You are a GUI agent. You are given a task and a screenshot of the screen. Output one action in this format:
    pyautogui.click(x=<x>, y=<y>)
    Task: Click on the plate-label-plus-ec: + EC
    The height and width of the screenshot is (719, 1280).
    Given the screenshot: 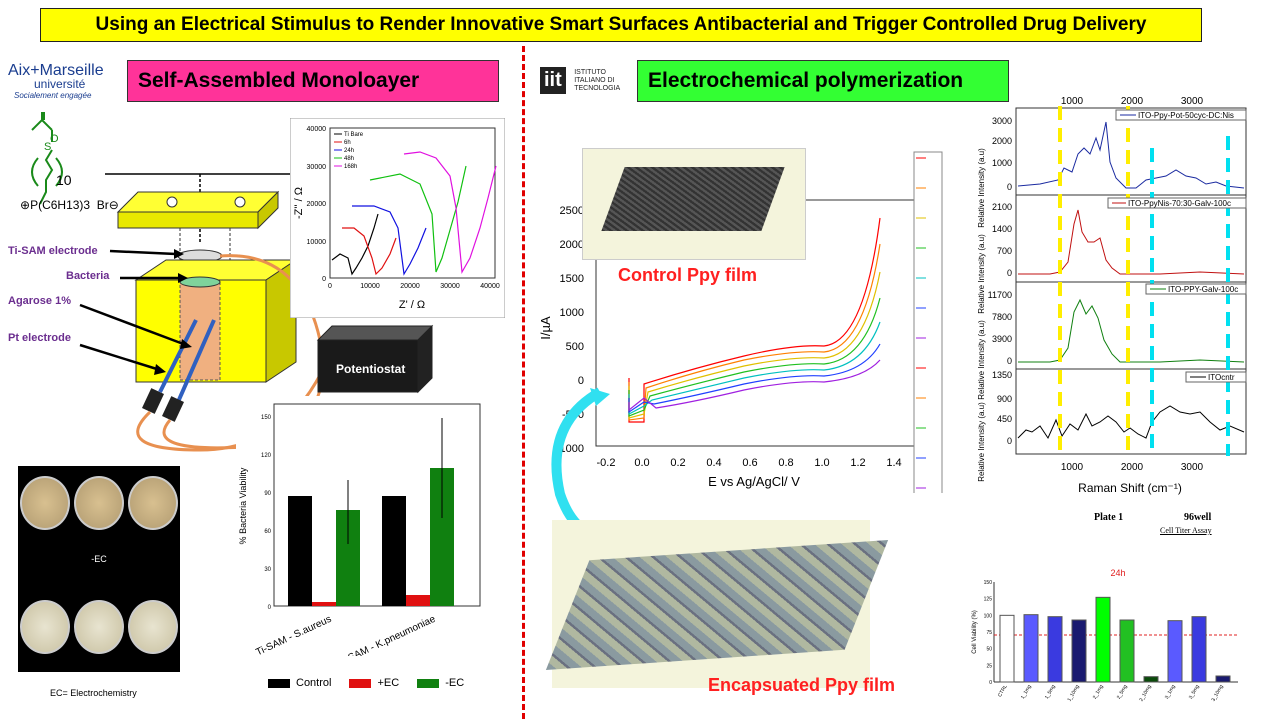 What is the action you would take?
    pyautogui.click(x=99, y=681)
    